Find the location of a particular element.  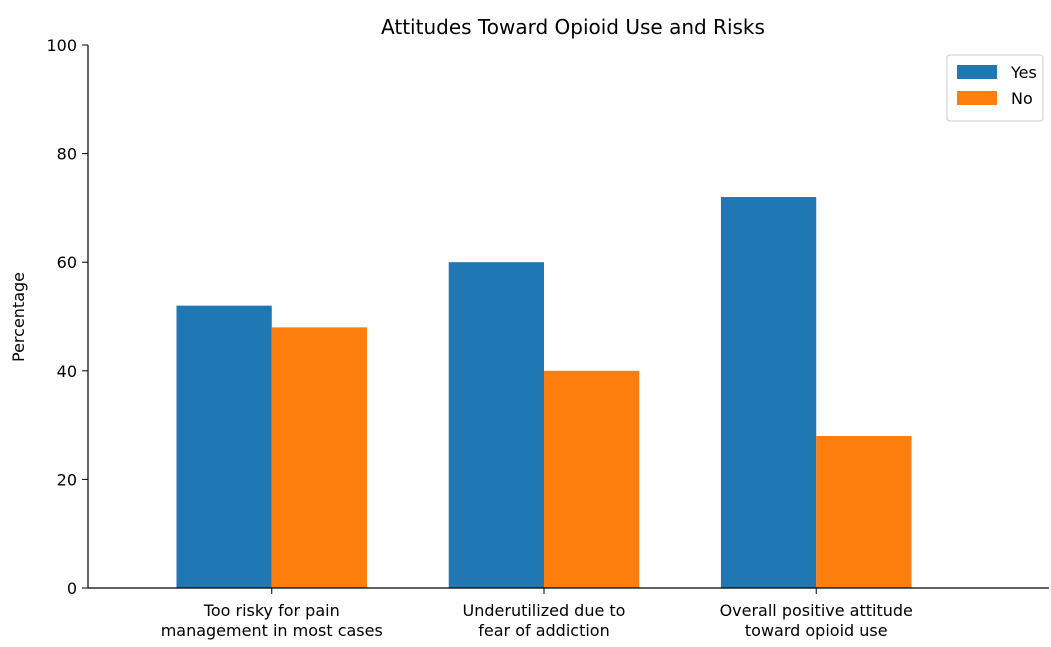

x-tick-label: Too risky for pain is located at coordinates (271, 610).